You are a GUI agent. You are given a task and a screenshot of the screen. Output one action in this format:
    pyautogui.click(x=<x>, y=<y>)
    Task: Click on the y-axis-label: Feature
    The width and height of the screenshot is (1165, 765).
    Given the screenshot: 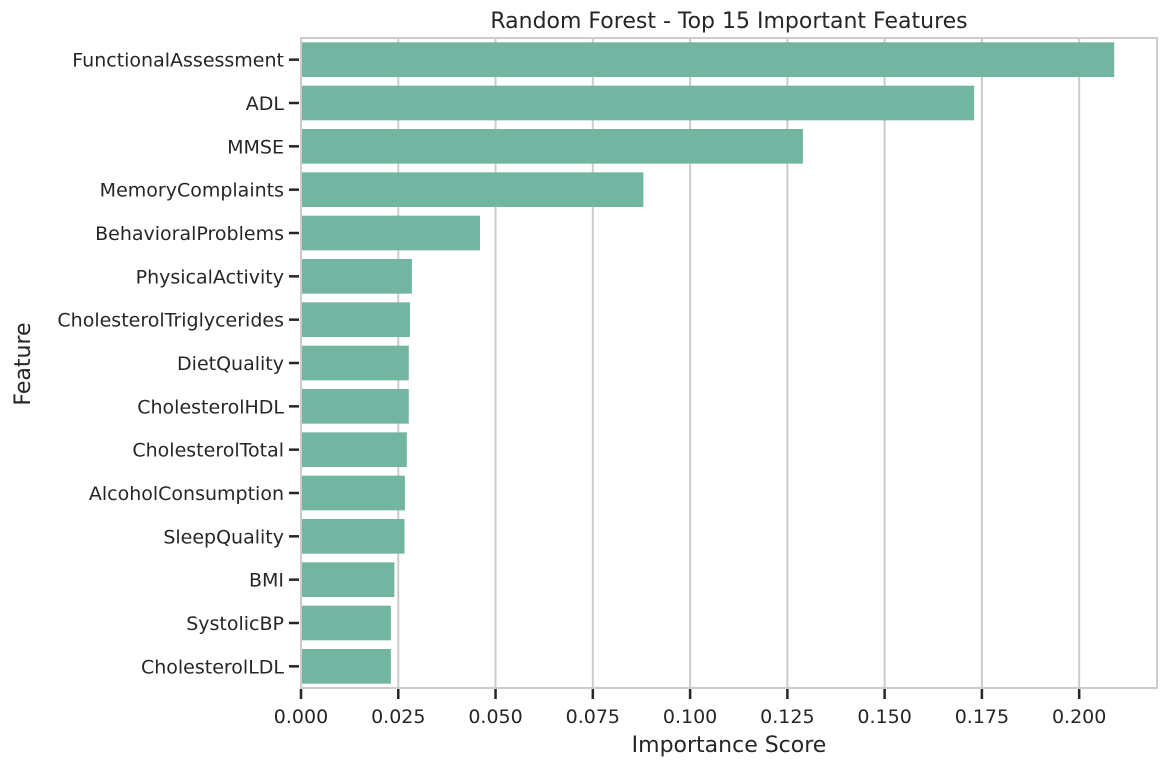 What is the action you would take?
    pyautogui.click(x=23, y=363)
    